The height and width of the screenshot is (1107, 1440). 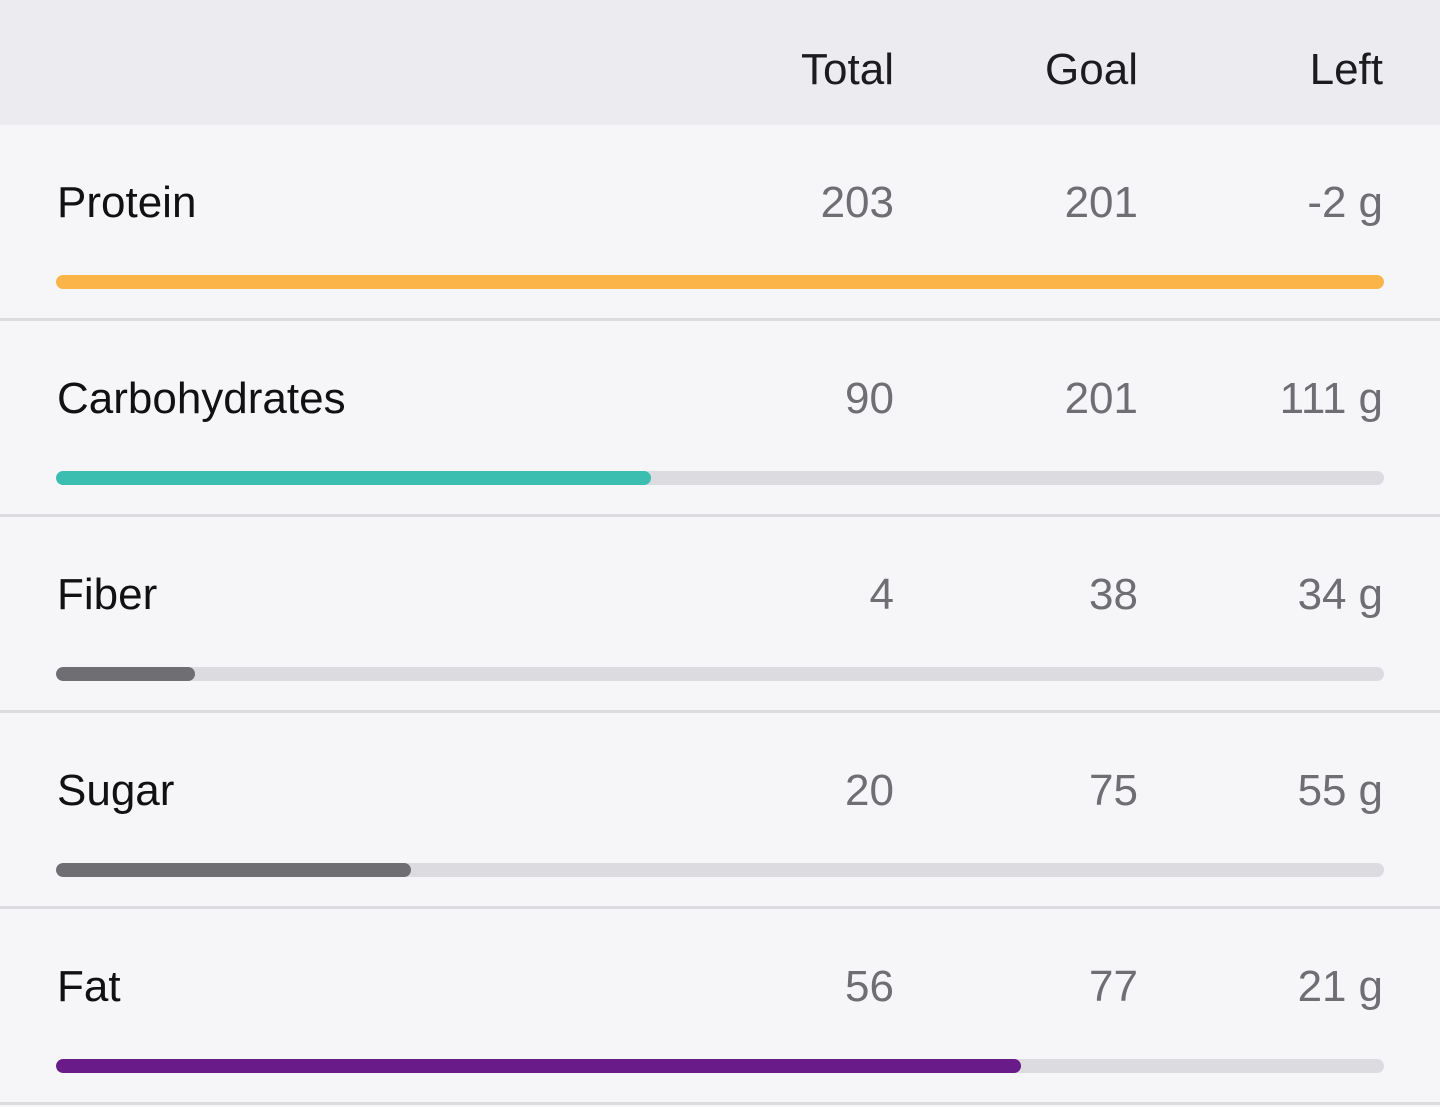 I want to click on nutrient-total: 4, so click(x=881, y=594).